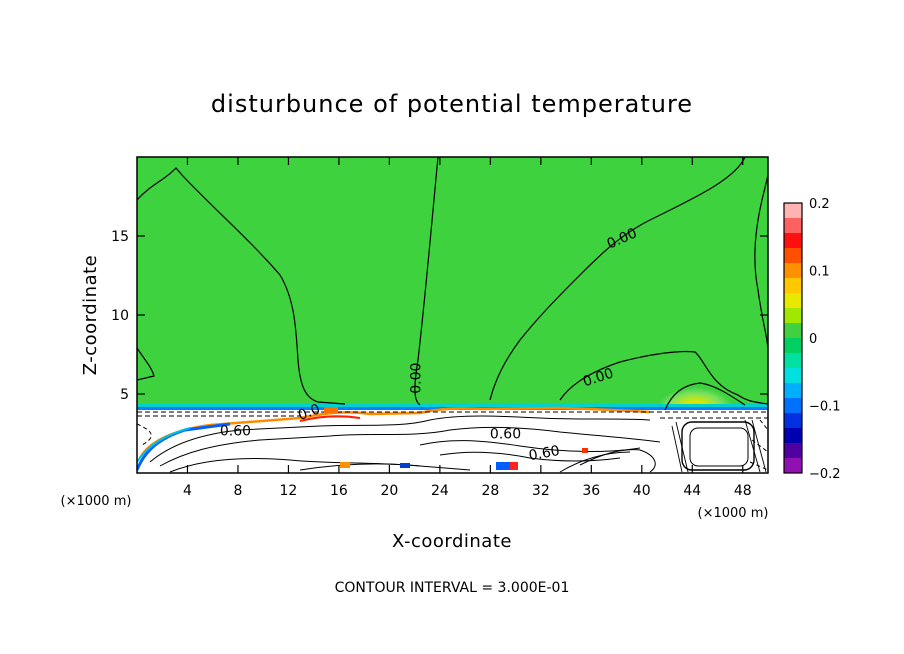 The width and height of the screenshot is (904, 654). Describe the element at coordinates (692, 491) in the screenshot. I see `x-tick-label-10: 44` at that location.